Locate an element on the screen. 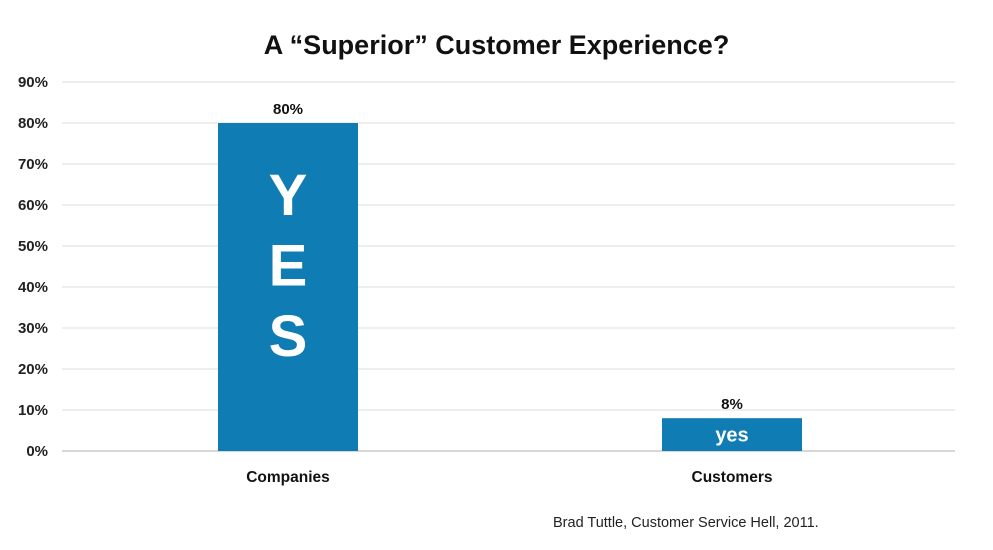  y-tick-label: 90% is located at coordinates (33, 82).